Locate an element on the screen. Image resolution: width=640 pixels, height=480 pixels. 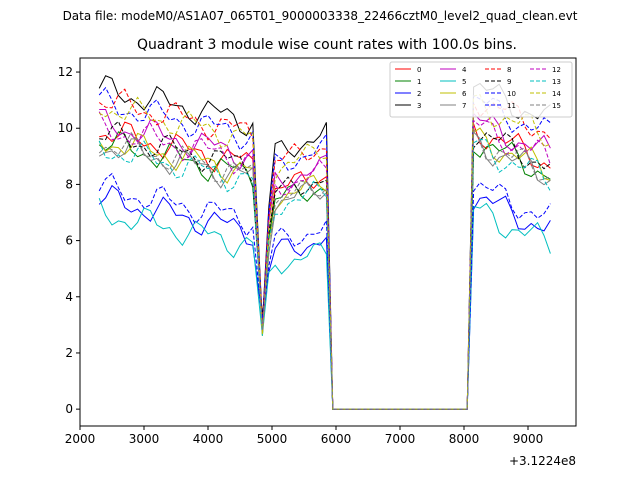
y-tick-label: 0 is located at coordinates (69, 409).